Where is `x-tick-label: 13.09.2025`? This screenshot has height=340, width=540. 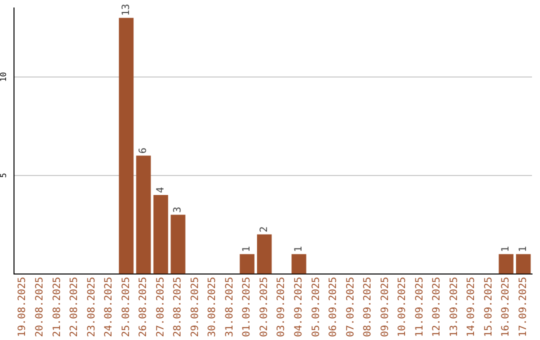 x-tick-label: 13.09.2025 is located at coordinates (454, 307).